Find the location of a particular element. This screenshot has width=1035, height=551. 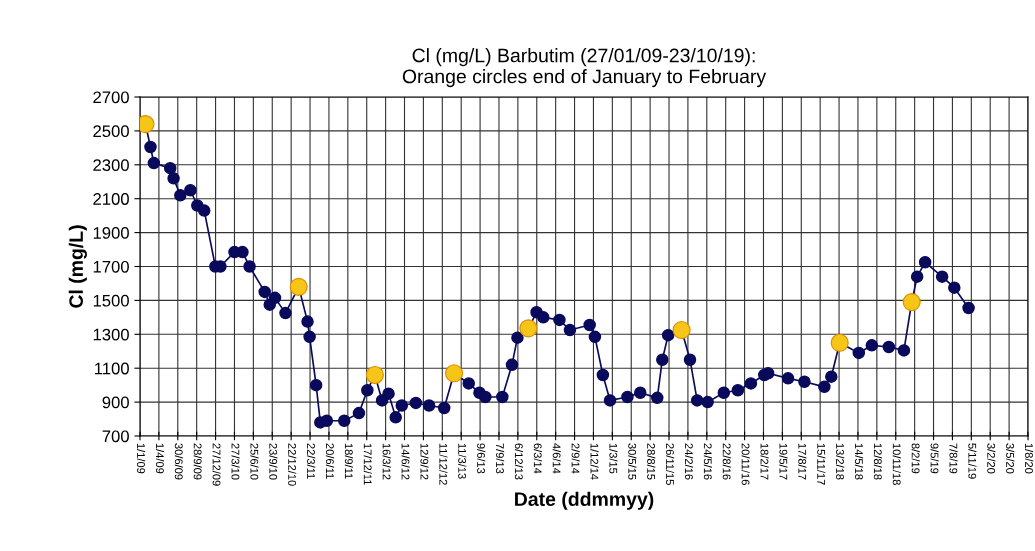

x-tick-label: 15/11/17 is located at coordinates (821, 464).